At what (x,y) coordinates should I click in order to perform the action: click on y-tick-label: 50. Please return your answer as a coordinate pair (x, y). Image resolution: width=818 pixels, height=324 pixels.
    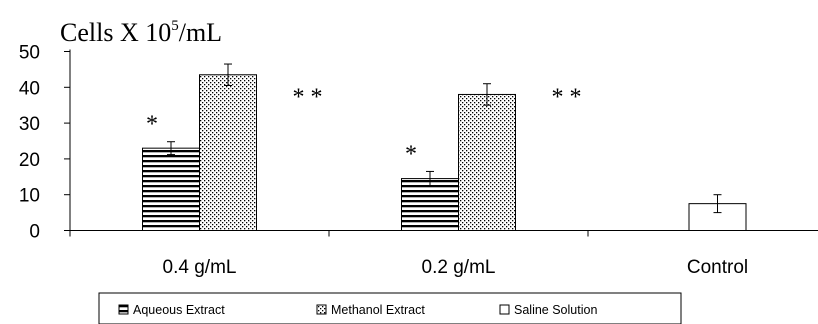
    Looking at the image, I should click on (29, 53).